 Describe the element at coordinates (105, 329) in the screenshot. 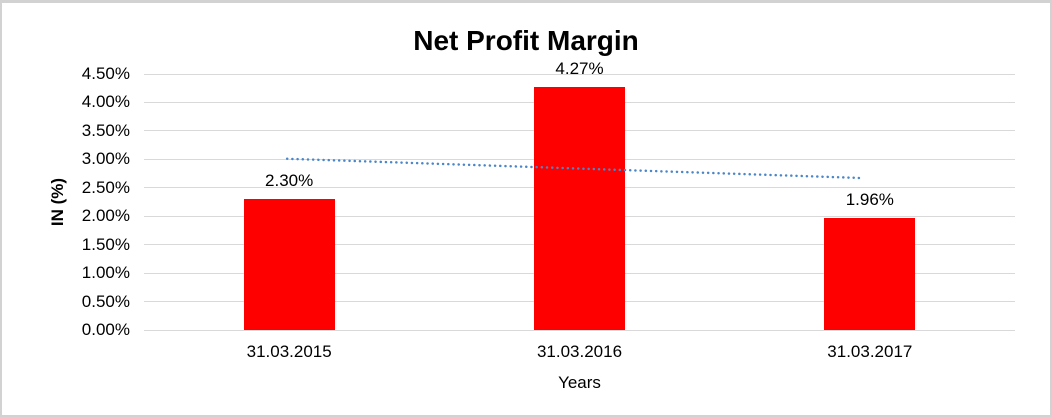

I see `y-tick-label: 0.00%` at that location.